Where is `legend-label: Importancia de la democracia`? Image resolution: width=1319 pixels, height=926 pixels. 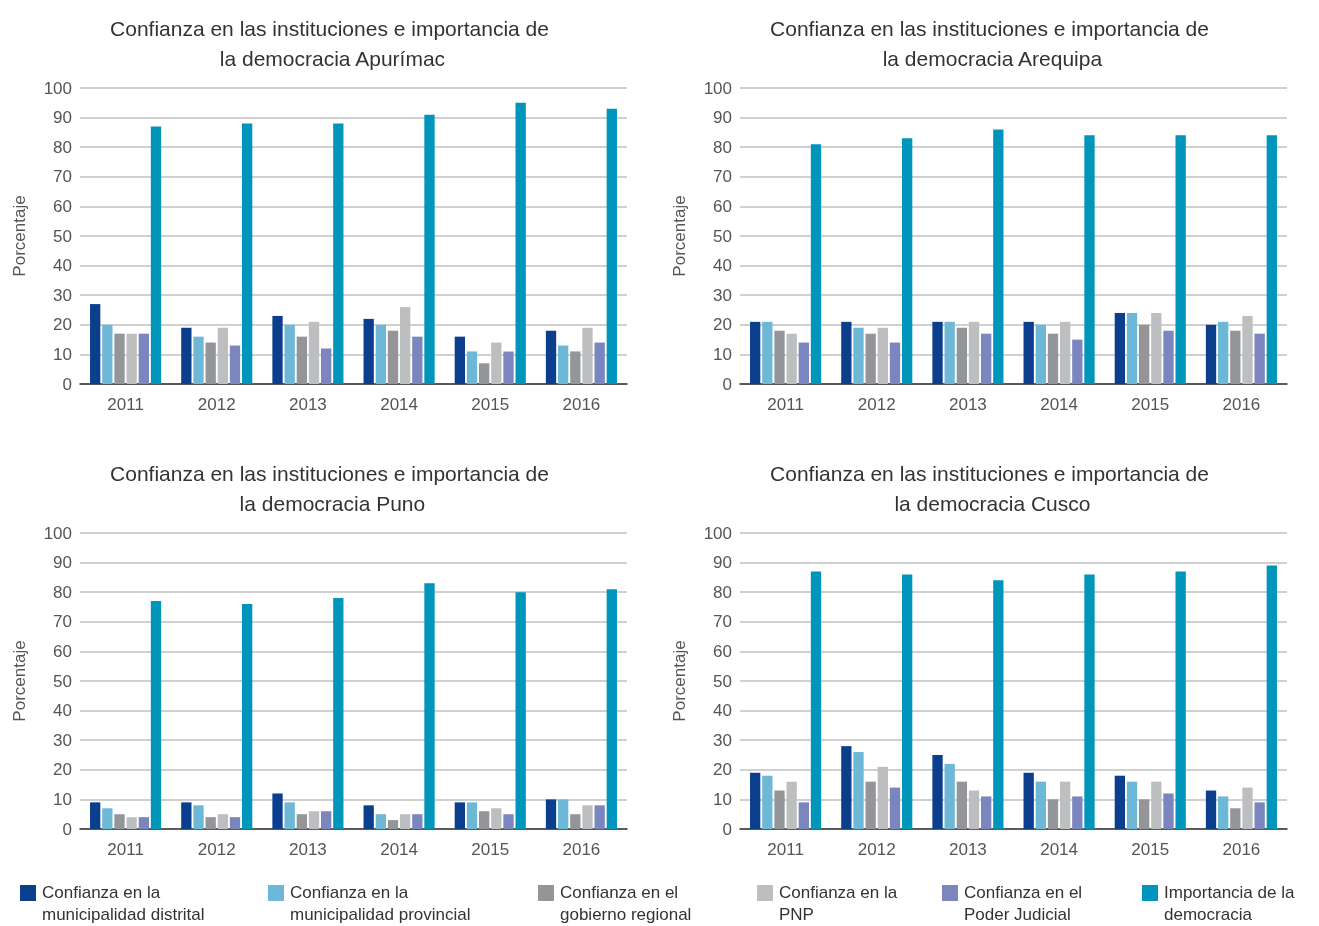
legend-label: Importancia de la democracia is located at coordinates (1230, 904).